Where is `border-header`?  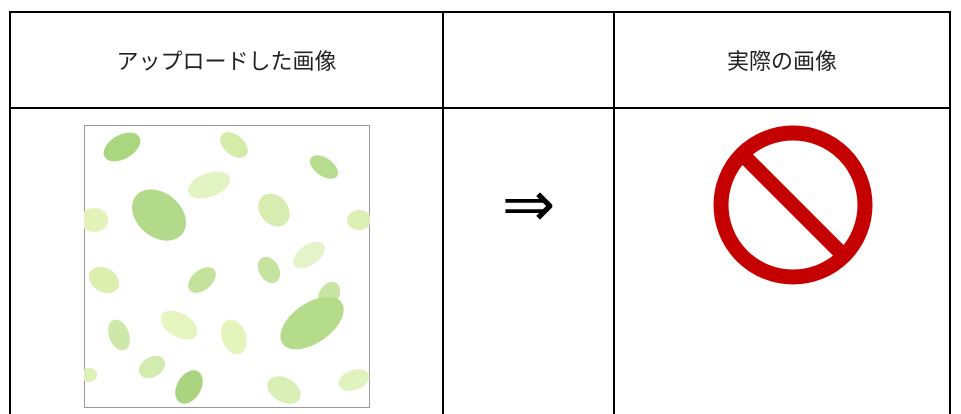 border-header is located at coordinates (480, 108).